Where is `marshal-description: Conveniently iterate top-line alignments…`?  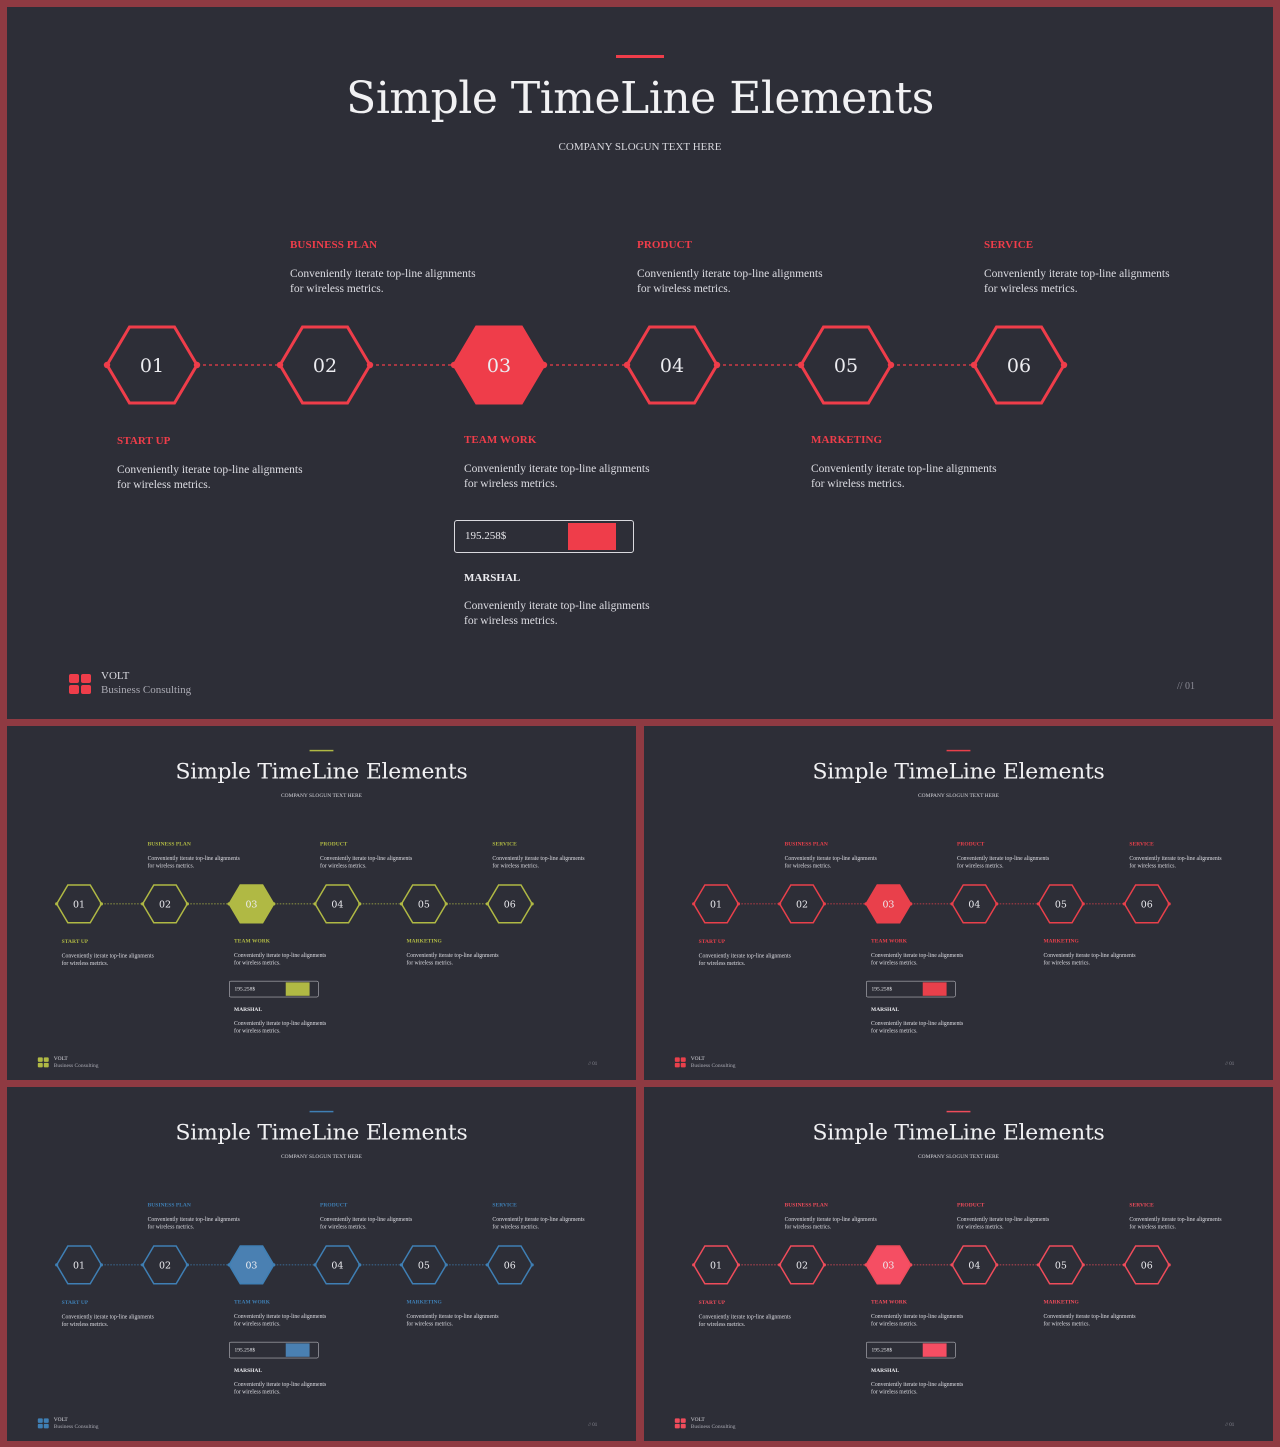
marshal-description: Conveniently iterate top-line alignments… is located at coordinates (557, 613).